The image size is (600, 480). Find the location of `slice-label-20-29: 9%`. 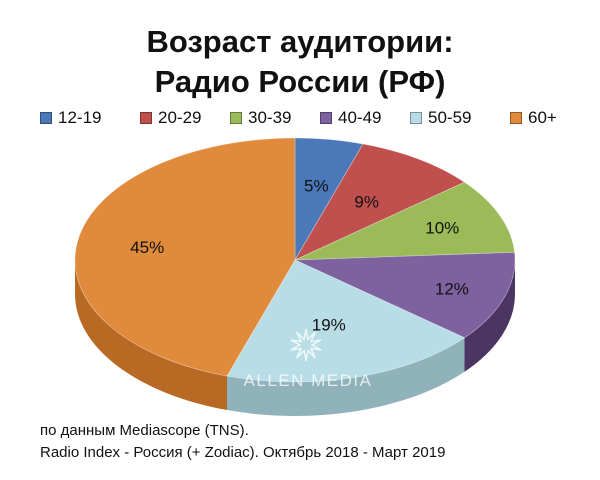

slice-label-20-29: 9% is located at coordinates (366, 201).